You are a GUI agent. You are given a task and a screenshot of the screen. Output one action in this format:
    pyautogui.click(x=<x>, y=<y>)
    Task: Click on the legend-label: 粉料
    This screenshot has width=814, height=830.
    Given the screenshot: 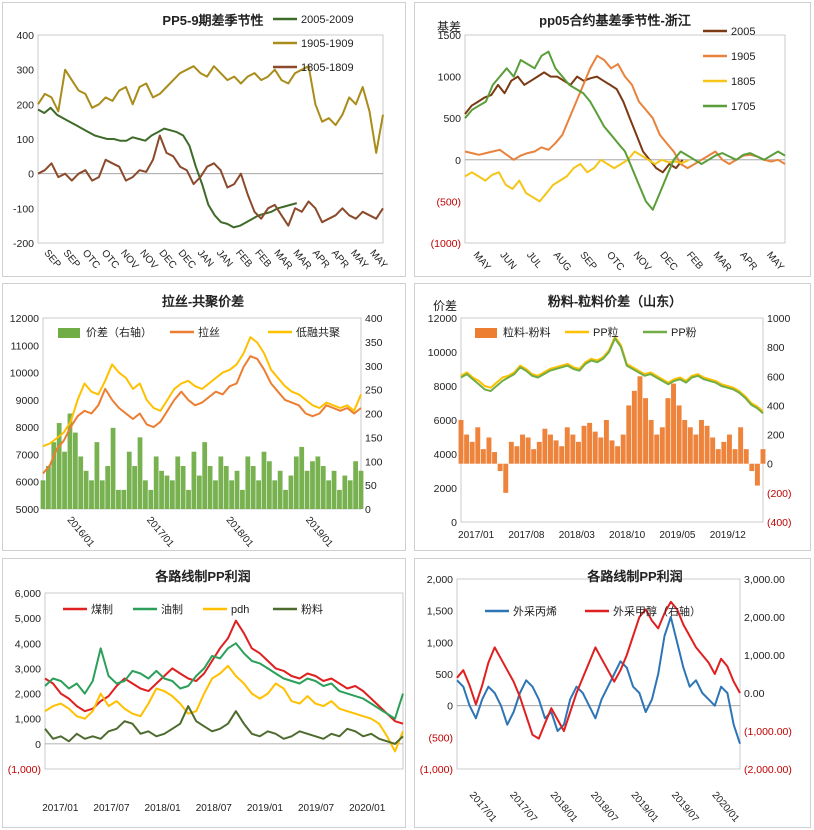 What is the action you would take?
    pyautogui.click(x=312, y=609)
    